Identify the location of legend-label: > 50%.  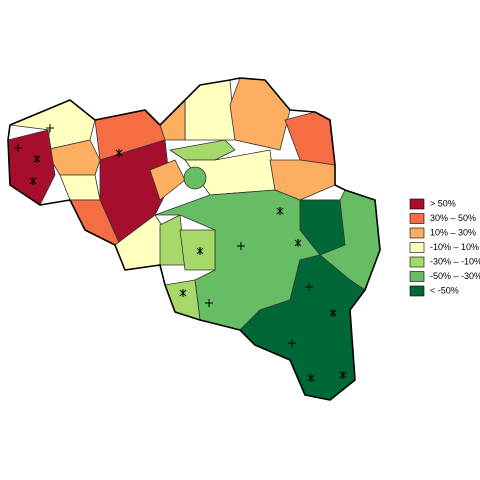
(443, 203).